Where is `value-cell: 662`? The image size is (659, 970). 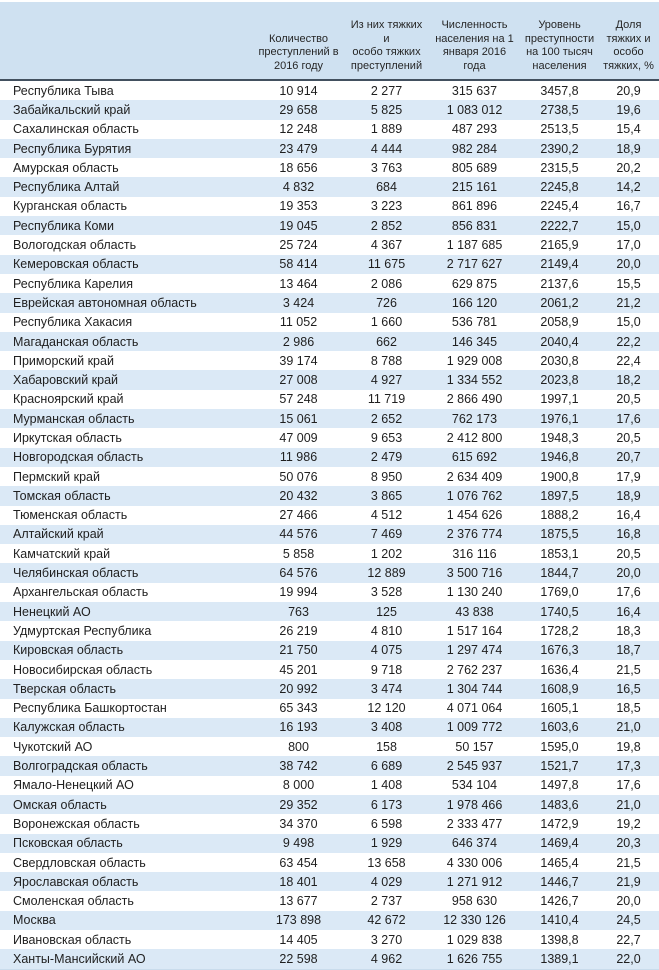
value-cell: 662 is located at coordinates (386, 341).